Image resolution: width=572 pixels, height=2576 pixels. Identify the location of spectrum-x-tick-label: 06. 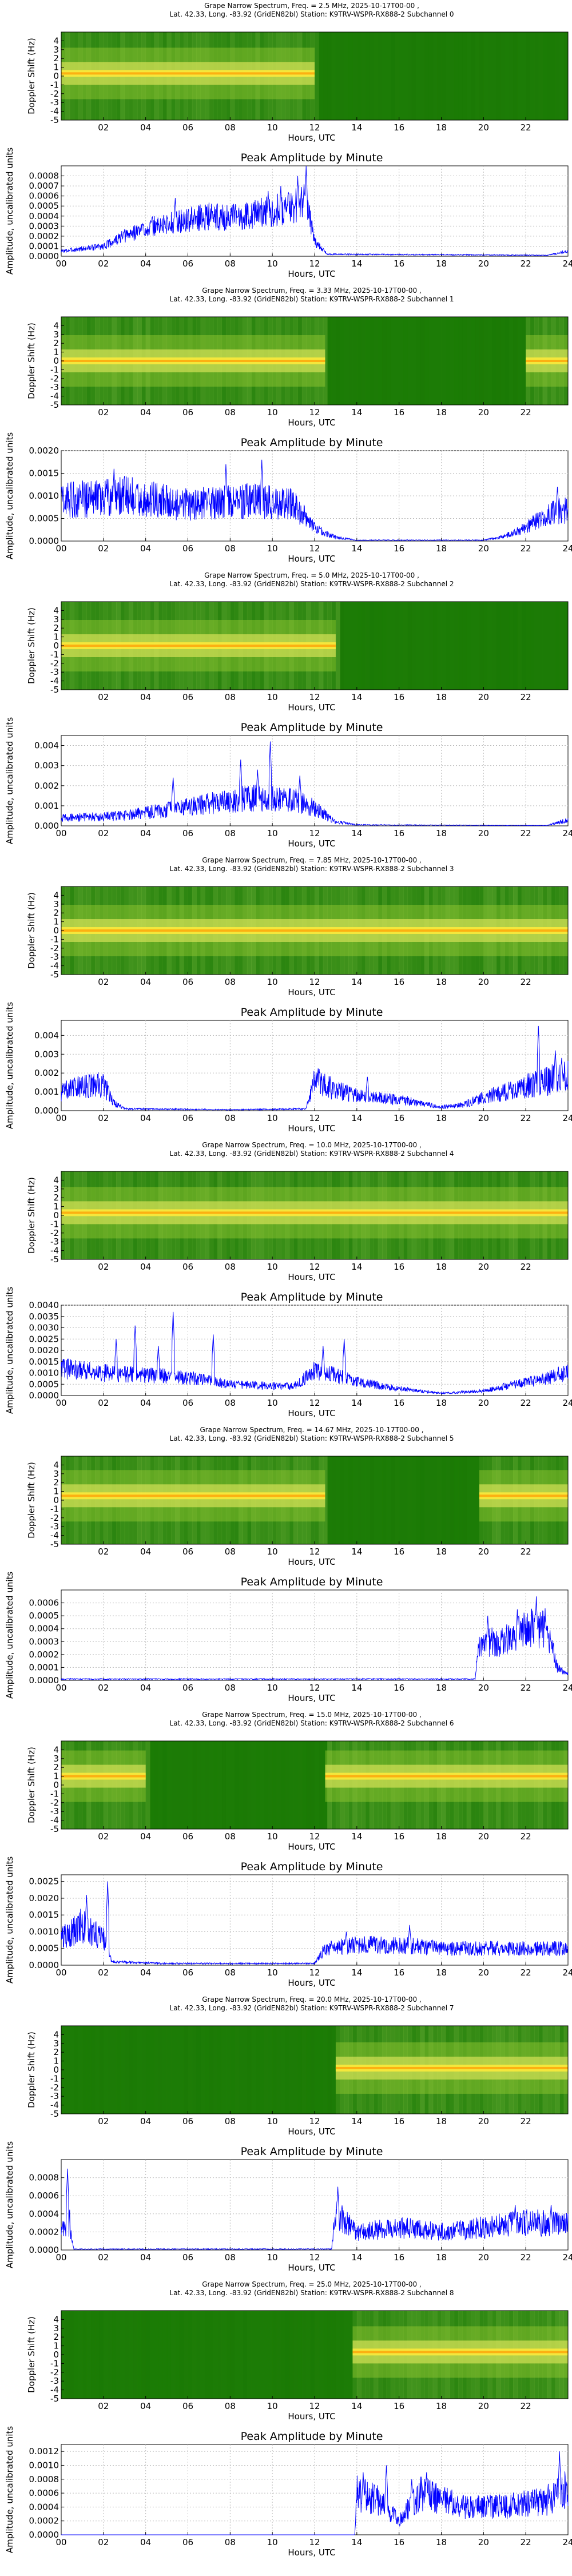
(187, 982).